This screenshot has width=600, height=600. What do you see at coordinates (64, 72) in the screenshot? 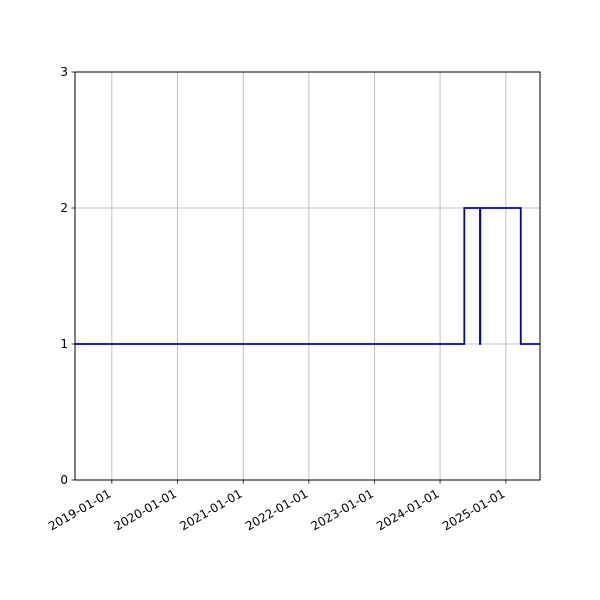
I see `y-tick-label: 3` at bounding box center [64, 72].